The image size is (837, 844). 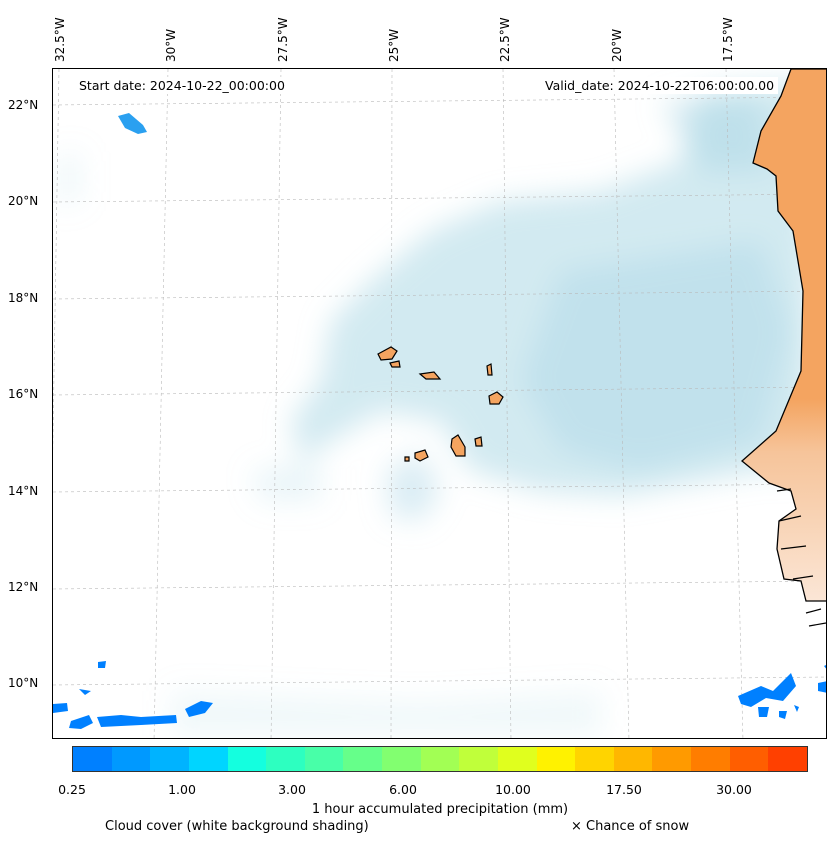 I want to click on lon-label-17-5w: 17.5°W, so click(x=728, y=39).